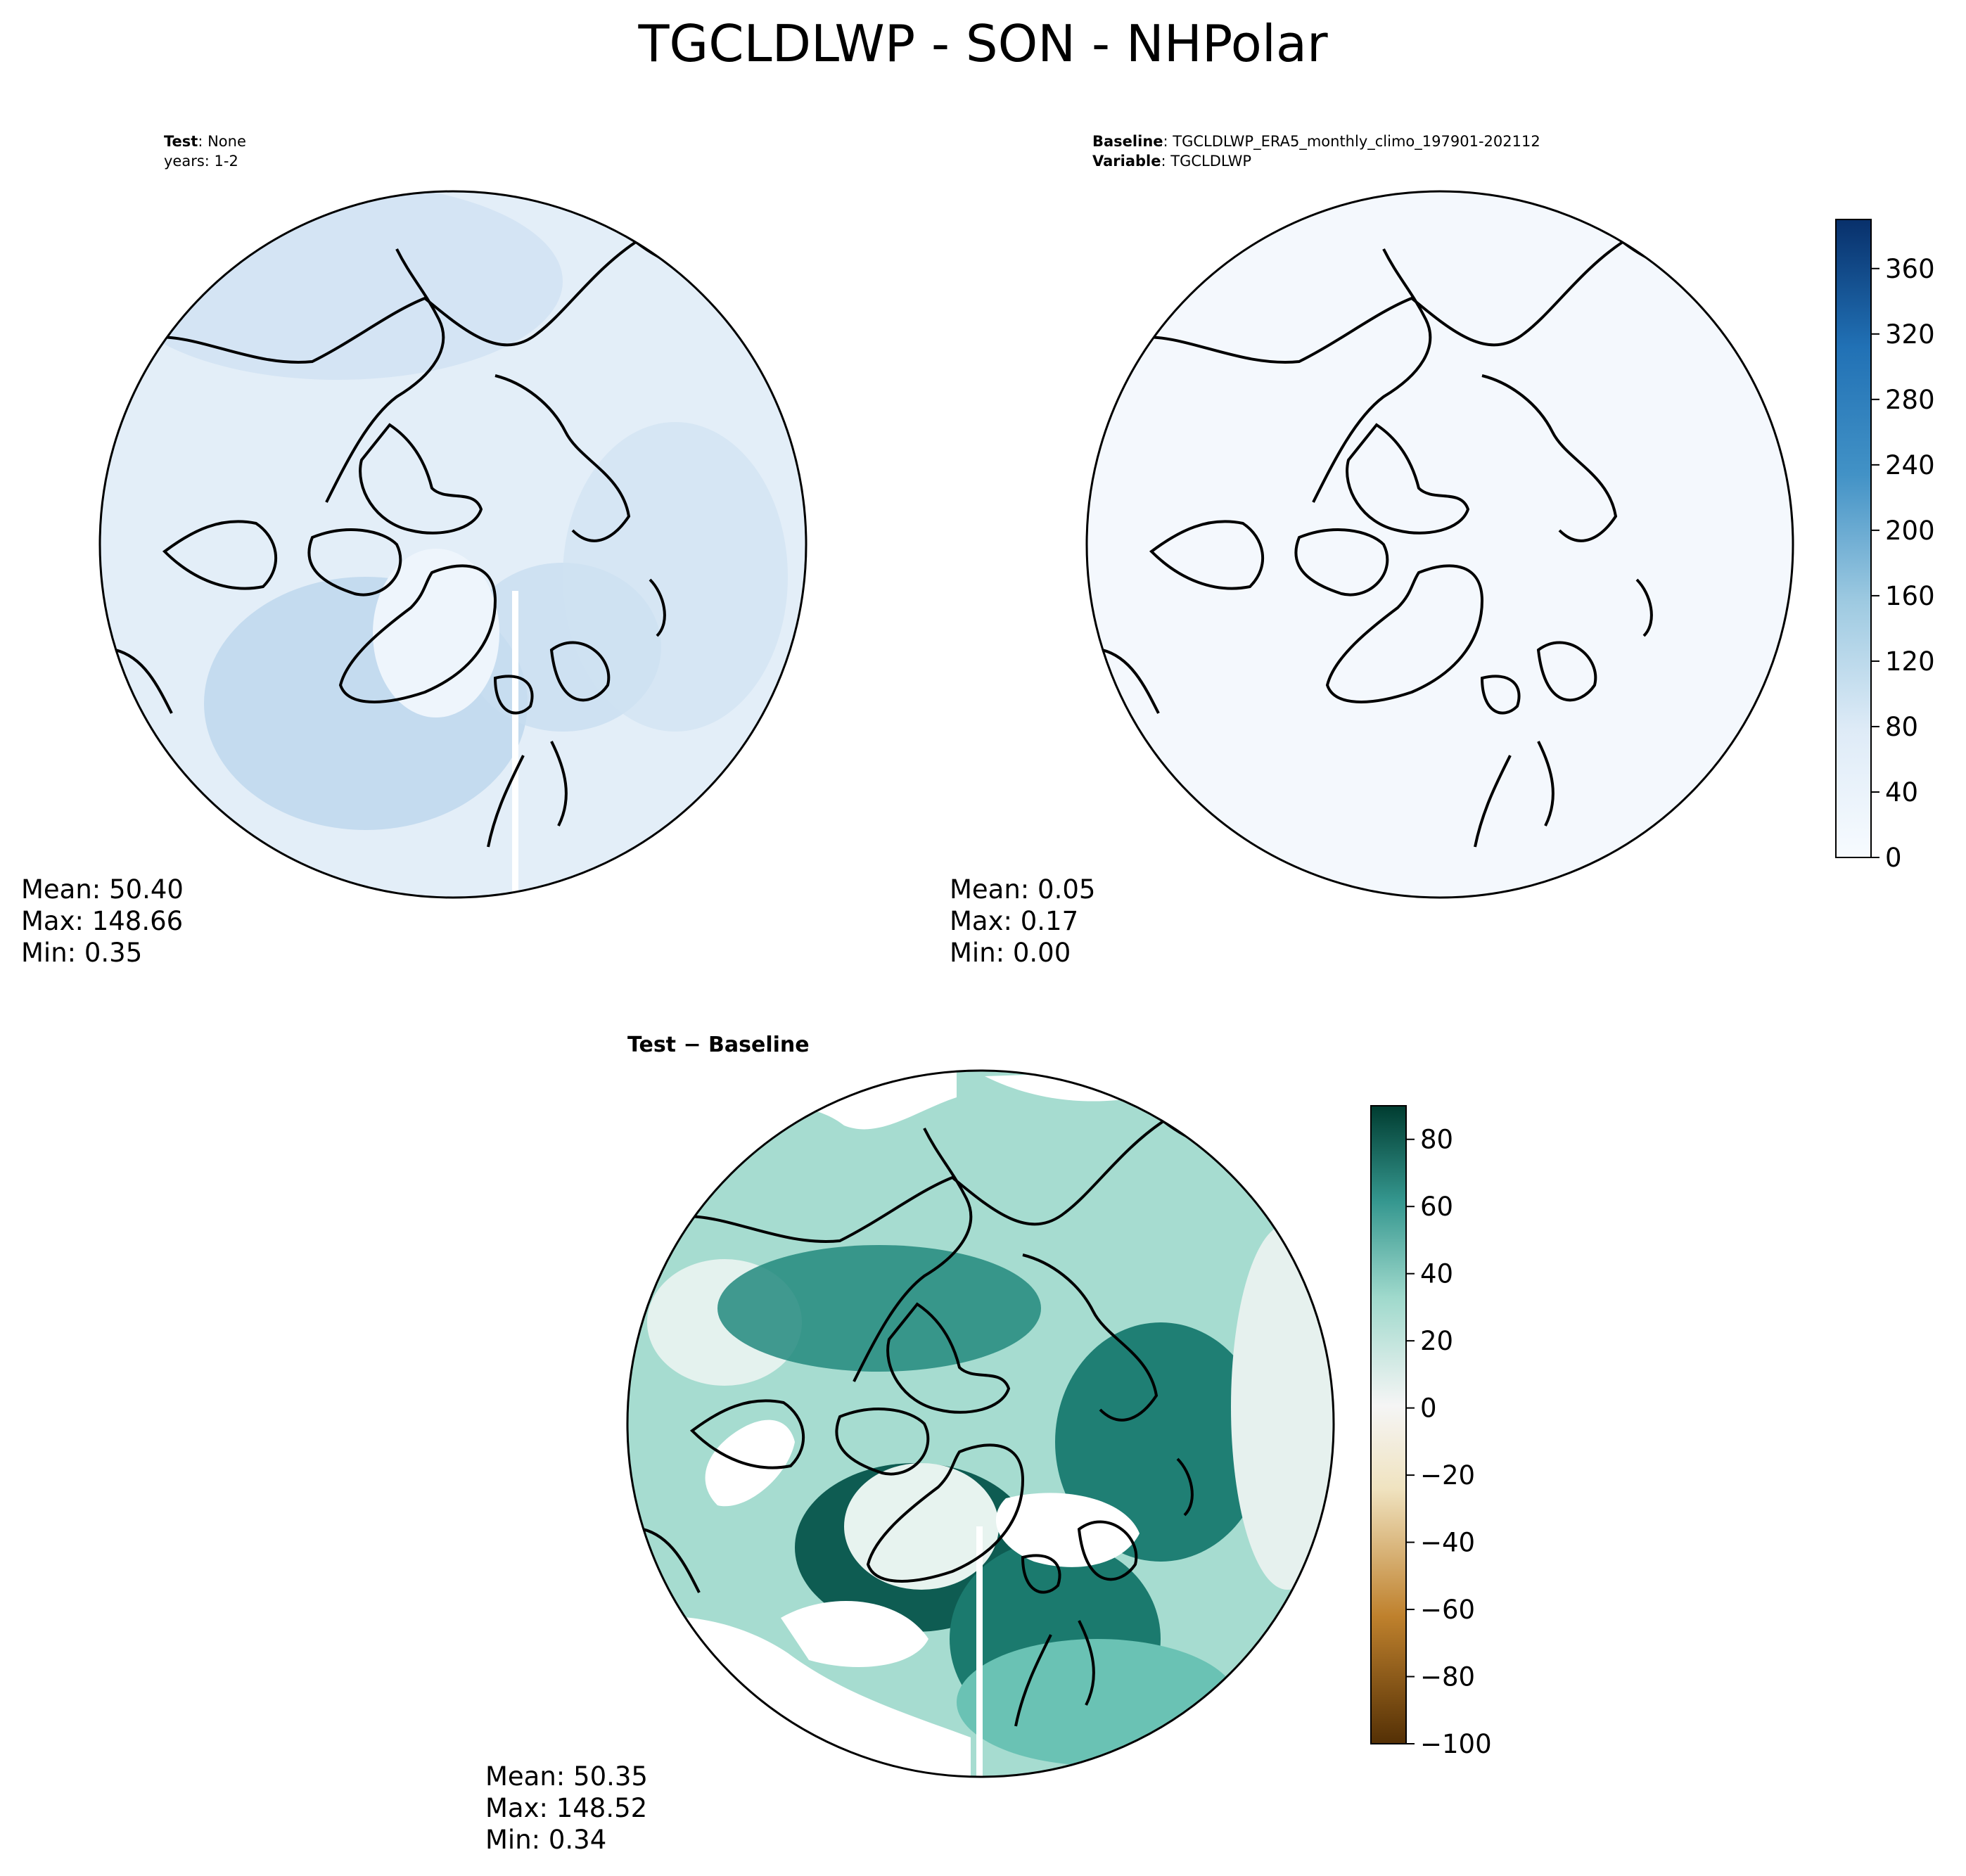 Image resolution: width=1966 pixels, height=1876 pixels. Describe the element at coordinates (222, 141) in the screenshot. I see `test-value: : None` at that location.